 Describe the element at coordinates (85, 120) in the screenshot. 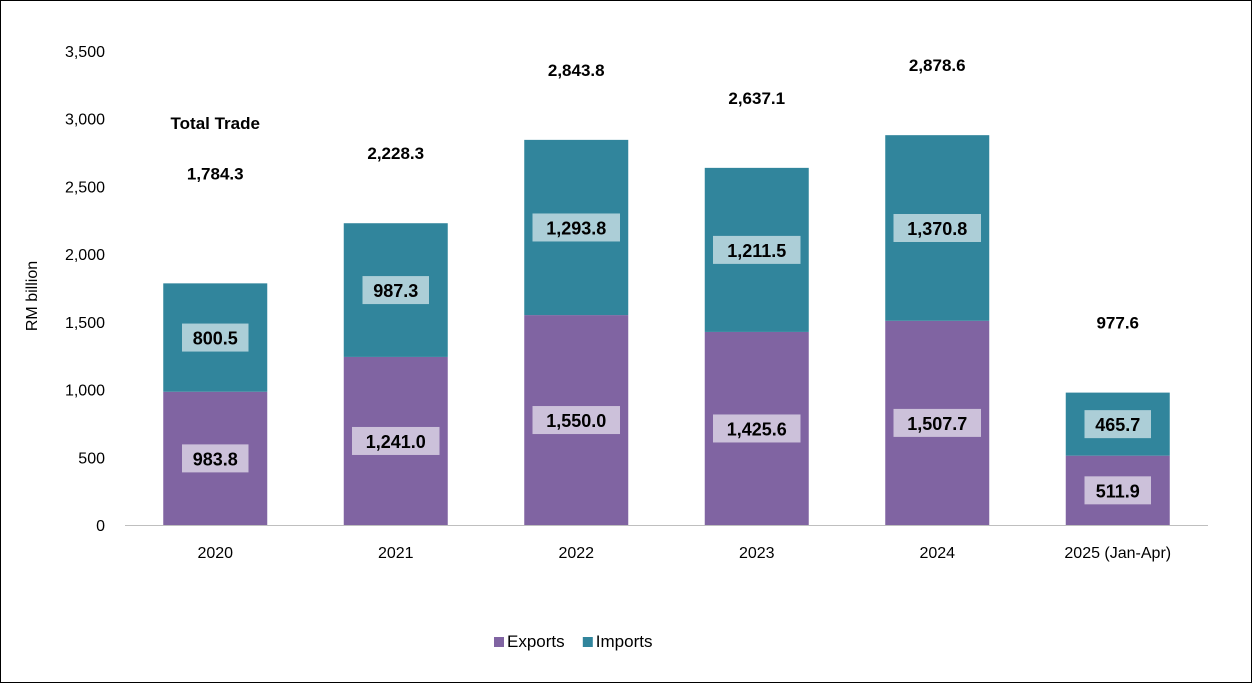

I see `y-tick-label: 3,000` at that location.